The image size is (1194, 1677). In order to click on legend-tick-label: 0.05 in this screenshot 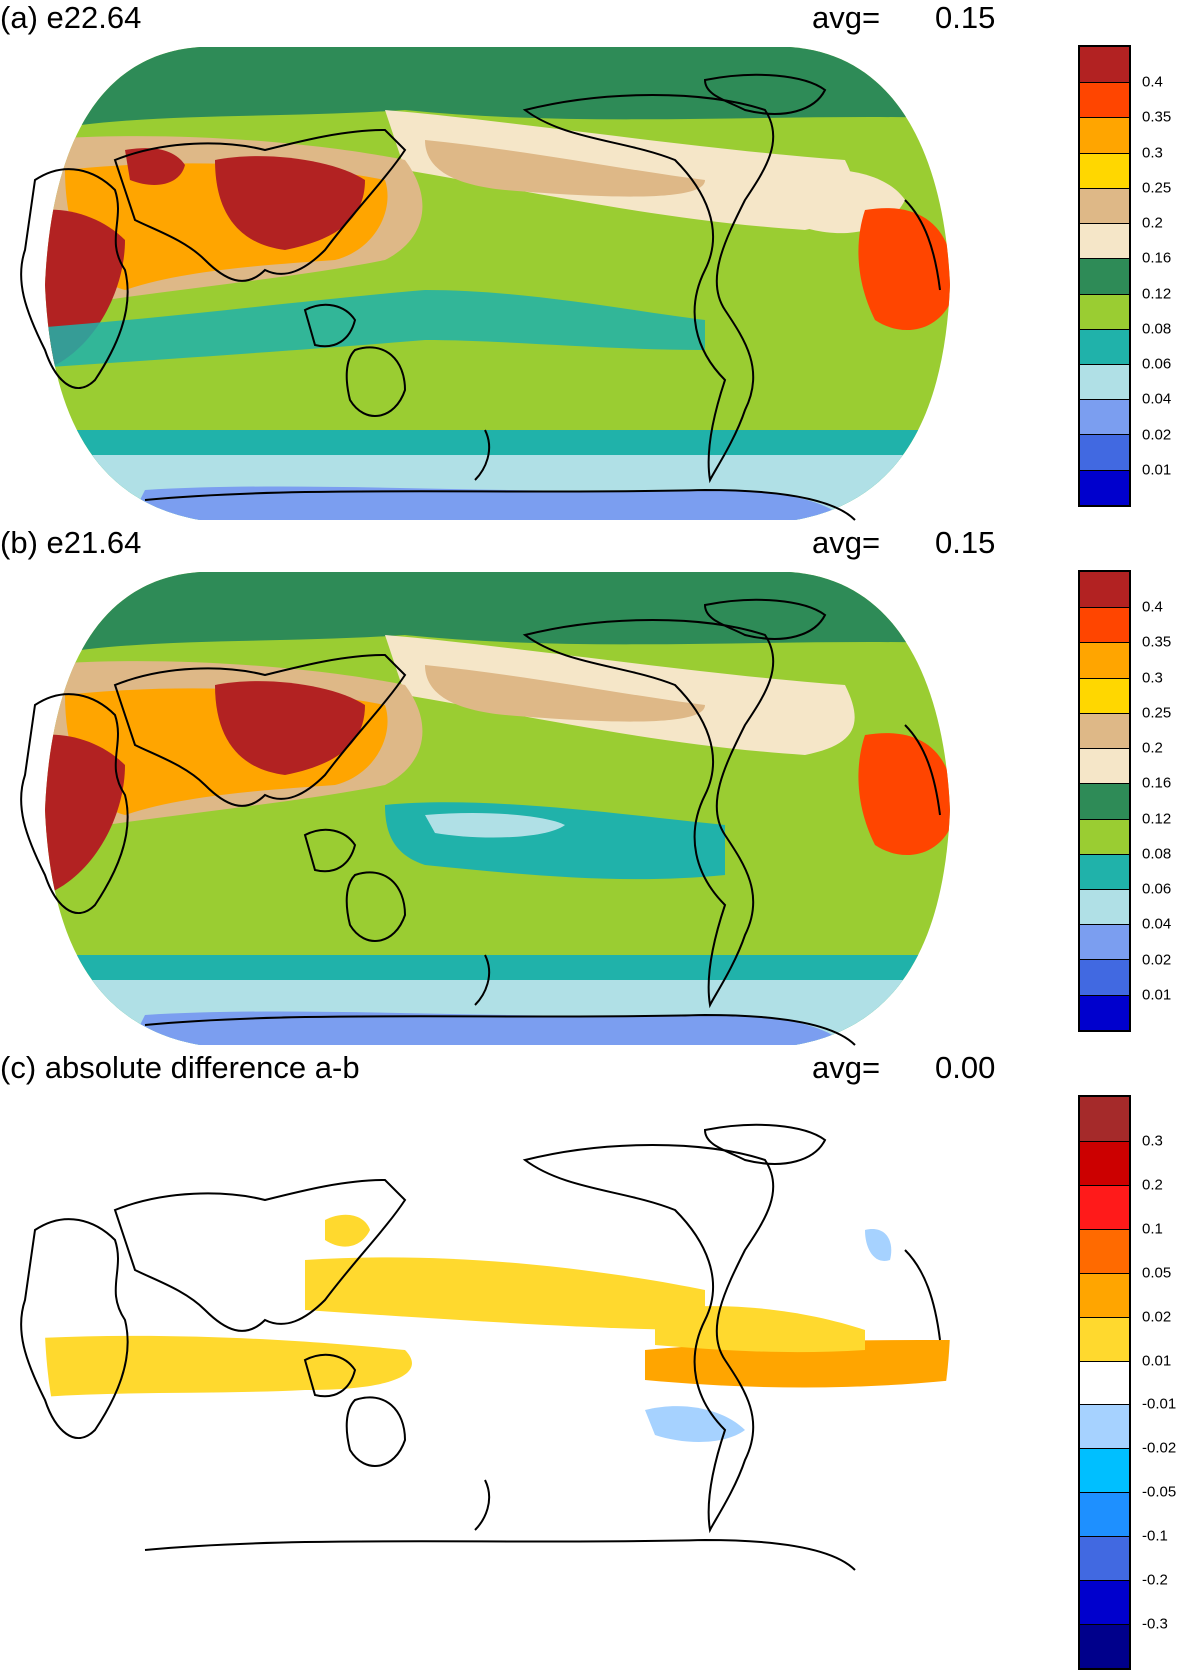, I will do `click(1157, 1273)`.